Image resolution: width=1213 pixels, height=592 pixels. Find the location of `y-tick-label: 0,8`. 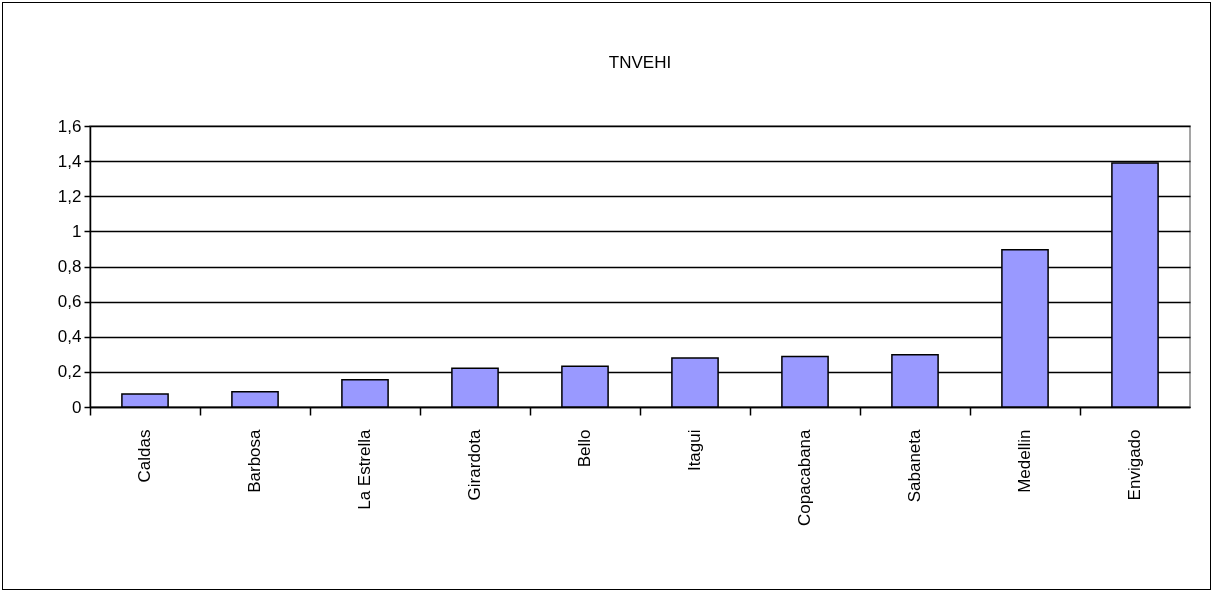

y-tick-label: 0,8 is located at coordinates (69, 266).